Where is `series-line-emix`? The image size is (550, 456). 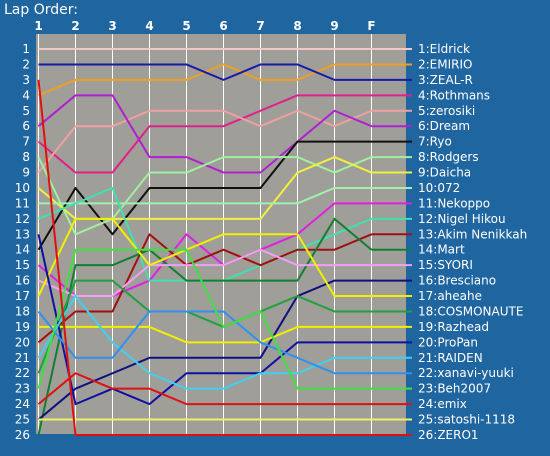 series-line-emix is located at coordinates (204, 389).